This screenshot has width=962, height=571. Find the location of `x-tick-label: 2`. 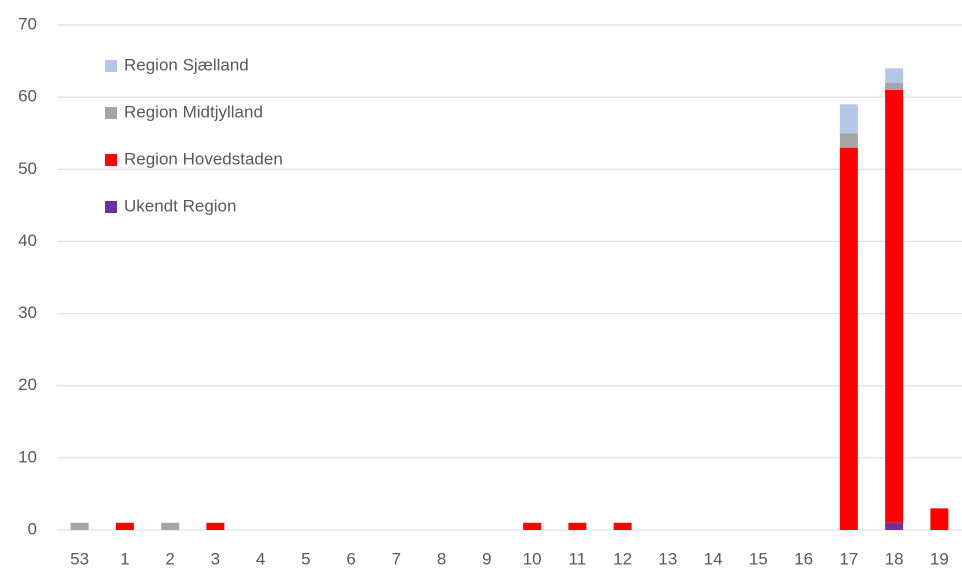

x-tick-label: 2 is located at coordinates (169, 558).